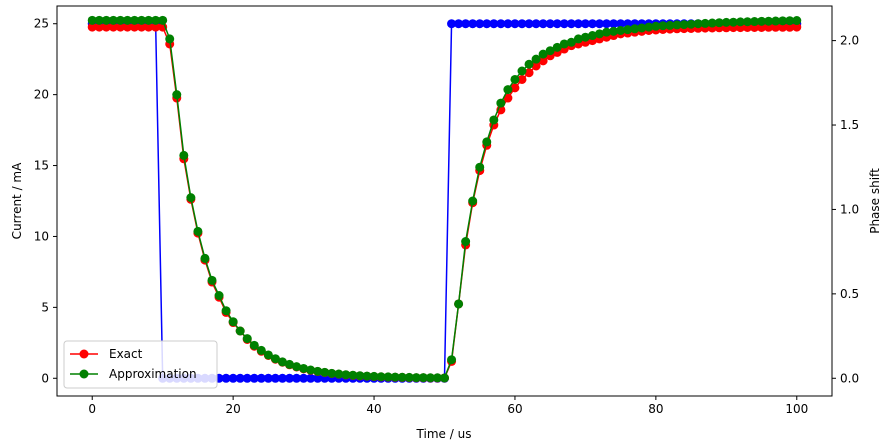 Image resolution: width=893 pixels, height=448 pixels. I want to click on legend-label-approximation: Approximation, so click(153, 374).